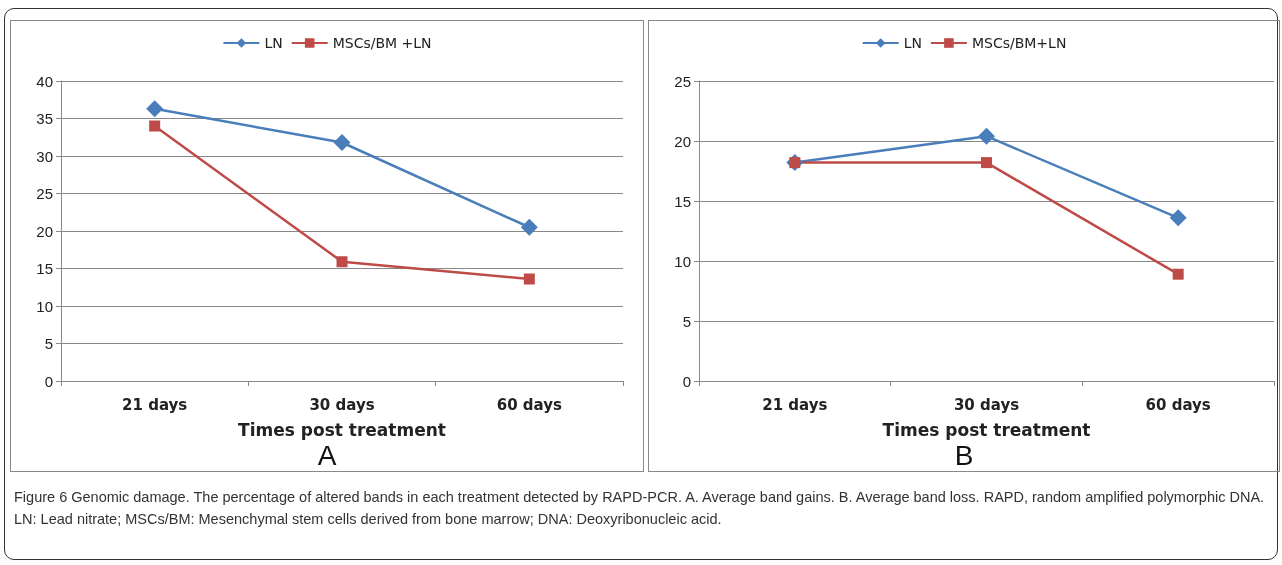  What do you see at coordinates (44, 118) in the screenshot?
I see `y-tick-label: 35` at bounding box center [44, 118].